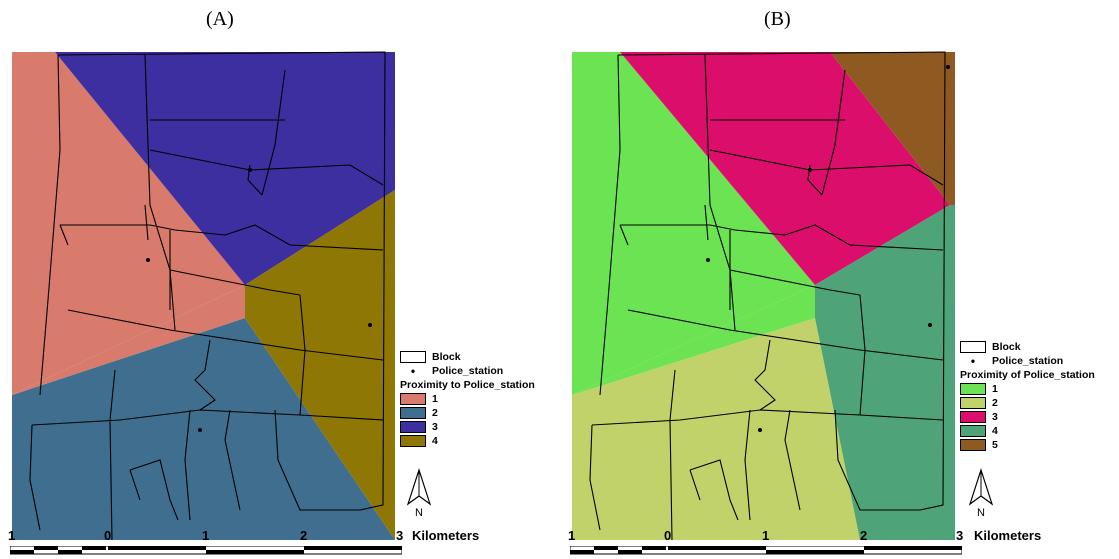 This screenshot has height=559, width=1119. What do you see at coordinates (1027, 375) in the screenshot?
I see `legend-b-title: Proximity of Police_station` at bounding box center [1027, 375].